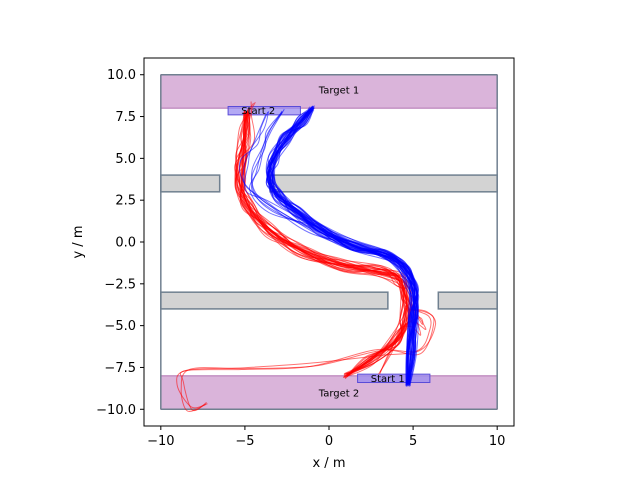 The width and height of the screenshot is (640, 480). What do you see at coordinates (120, 326) in the screenshot?
I see `y-tick-label: −5.0` at bounding box center [120, 326].